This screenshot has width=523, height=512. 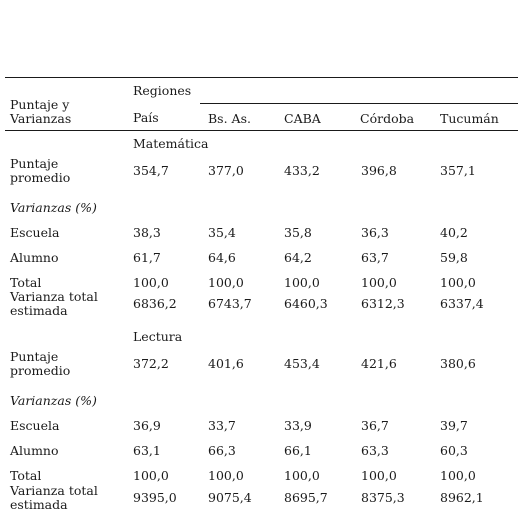 What do you see at coordinates (230, 303) in the screenshot?
I see `table-cell: 6743,7` at bounding box center [230, 303].